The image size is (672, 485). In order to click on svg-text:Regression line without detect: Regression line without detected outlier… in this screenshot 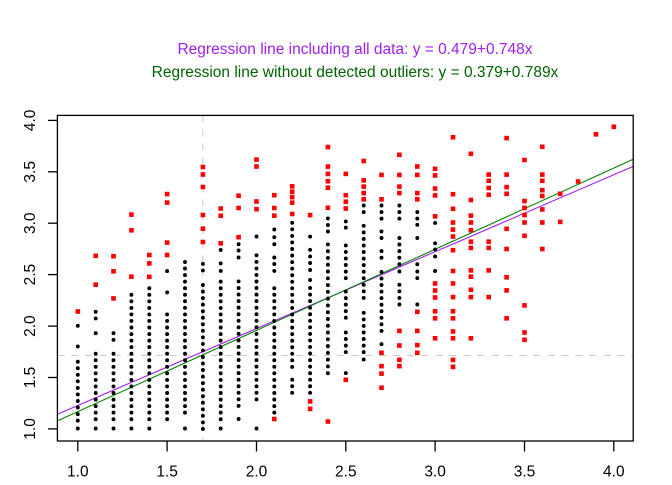, I will do `click(355, 72)`.